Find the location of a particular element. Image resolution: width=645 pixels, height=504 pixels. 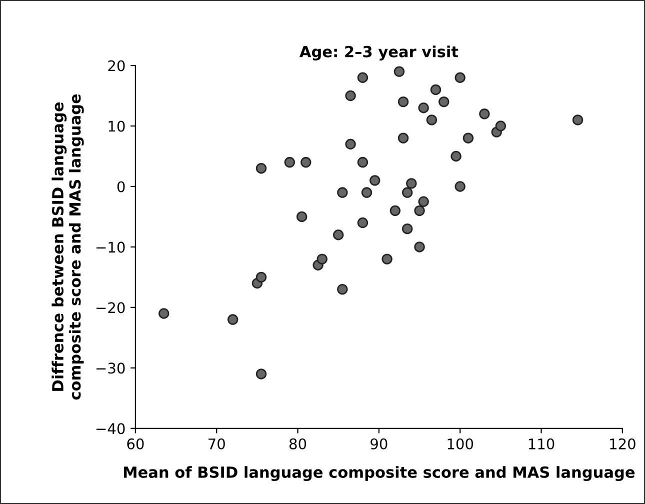

chart-title: Age: 2–3 year visit is located at coordinates (378, 53).